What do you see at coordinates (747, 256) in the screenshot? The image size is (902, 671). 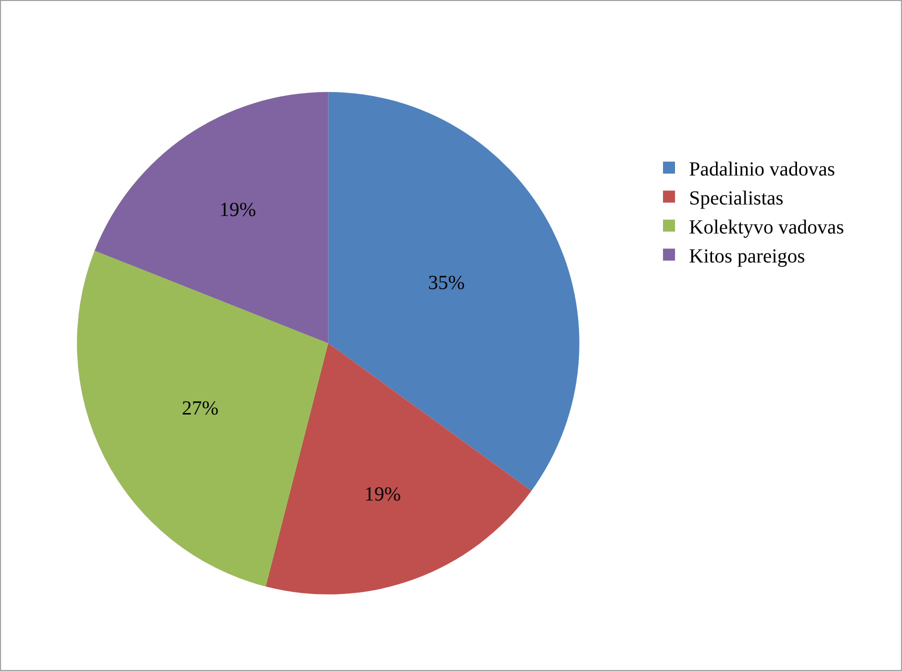 I see `legend-label: Kitos pareigos` at bounding box center [747, 256].